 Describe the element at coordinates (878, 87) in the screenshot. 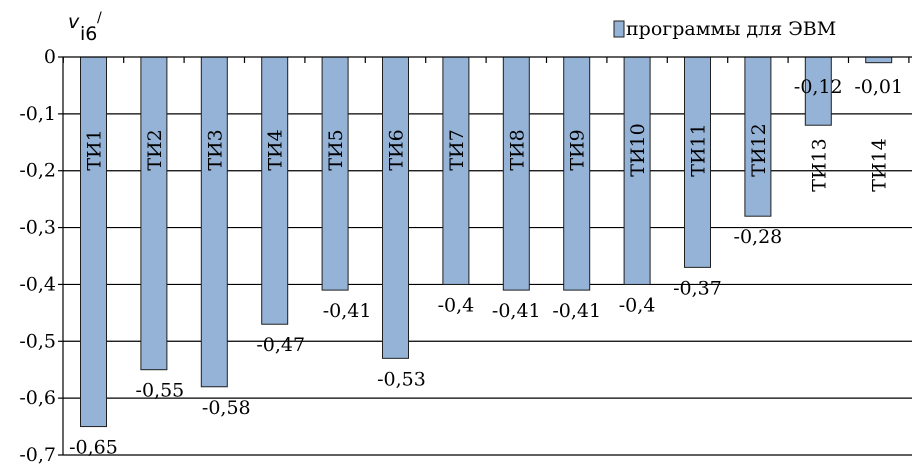

I see `data-label: -0,01` at that location.